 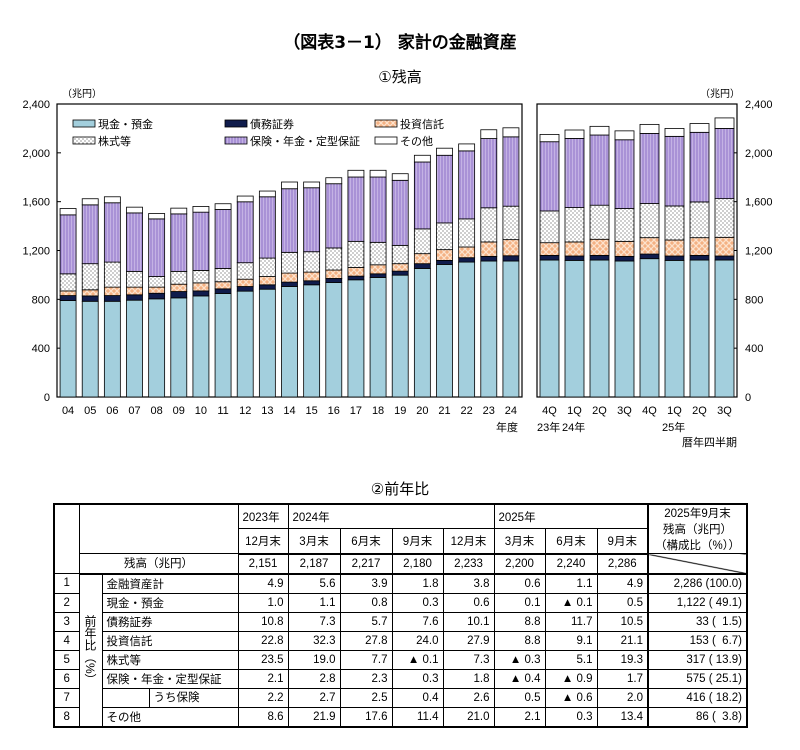 What do you see at coordinates (697, 640) in the screenshot?
I see `balance-share-value: 153 ( 6.7)` at bounding box center [697, 640].